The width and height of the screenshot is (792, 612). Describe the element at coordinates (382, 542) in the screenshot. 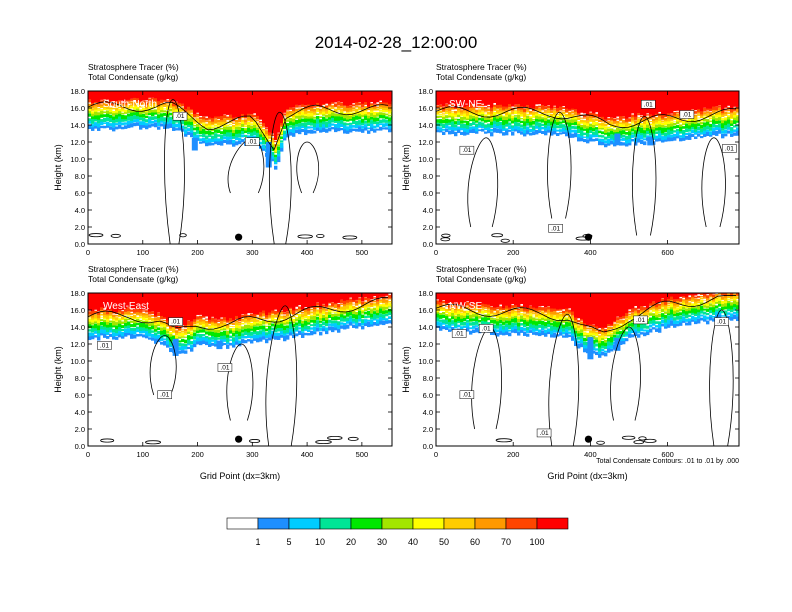

I see `colorbar-label: 30` at that location.